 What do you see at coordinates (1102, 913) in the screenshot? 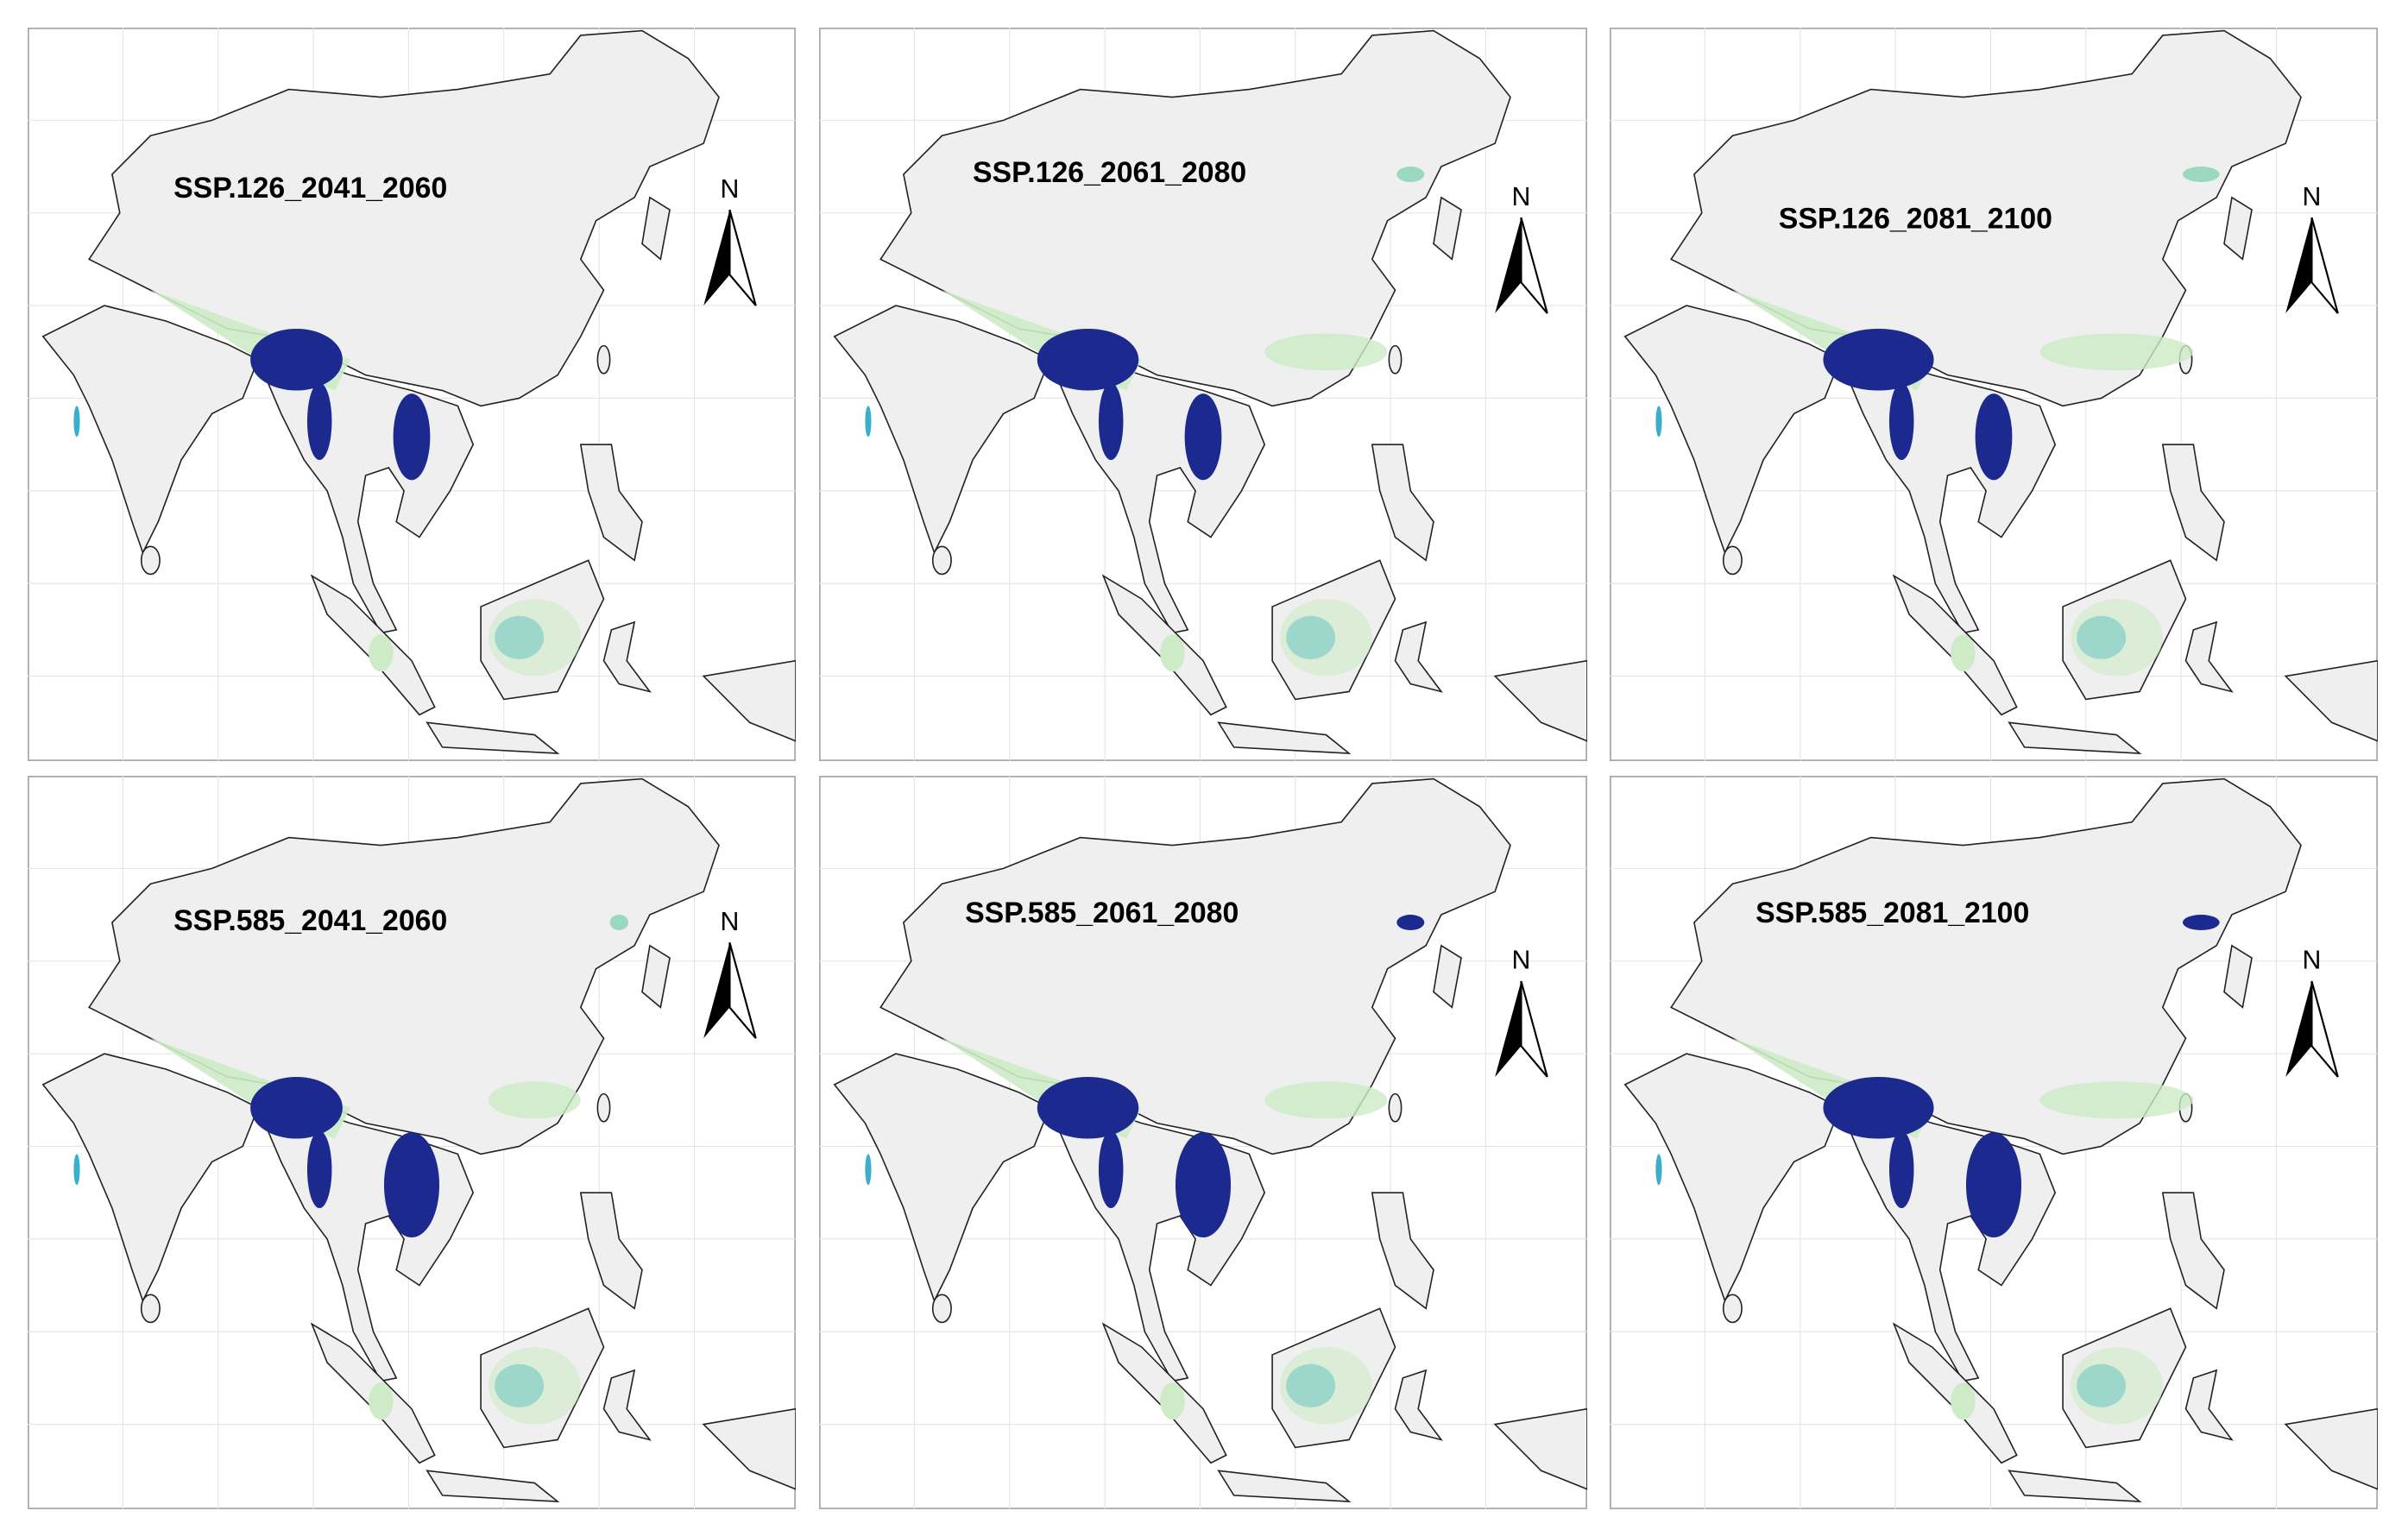
I see `panel-title: SSP.585_2061_2080` at bounding box center [1102, 913].